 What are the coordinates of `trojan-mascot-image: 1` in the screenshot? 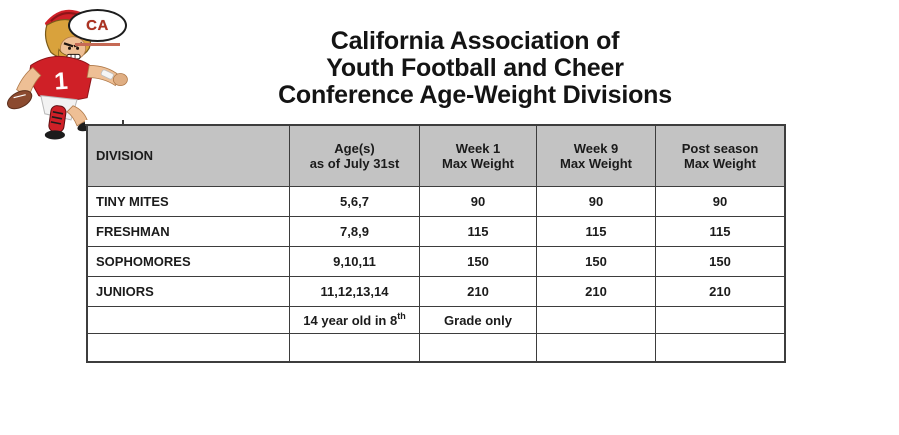 It's located at (68, 73).